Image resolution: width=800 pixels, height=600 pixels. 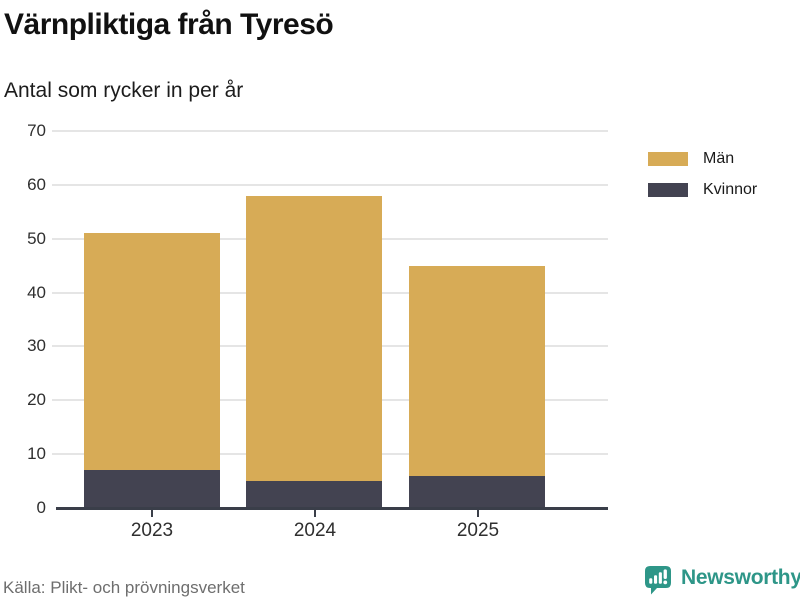 I want to click on bar-2025, so click(x=477, y=386).